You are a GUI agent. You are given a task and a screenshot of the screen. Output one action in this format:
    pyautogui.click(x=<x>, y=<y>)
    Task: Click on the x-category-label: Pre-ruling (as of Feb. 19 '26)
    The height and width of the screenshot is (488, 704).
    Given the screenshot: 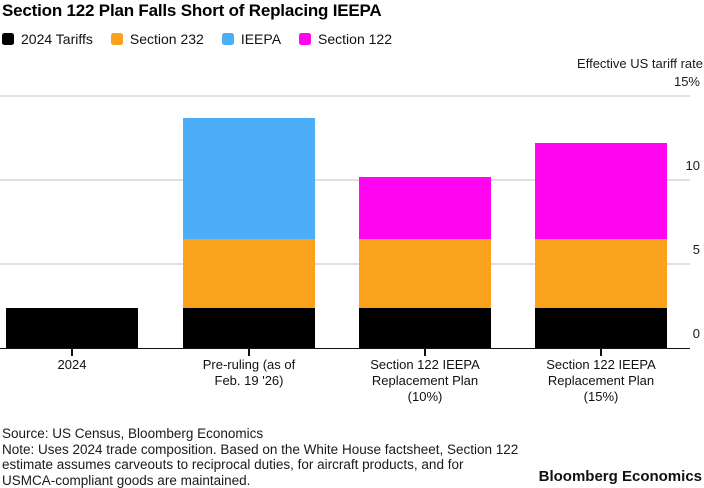 What is the action you would take?
    pyautogui.click(x=249, y=372)
    